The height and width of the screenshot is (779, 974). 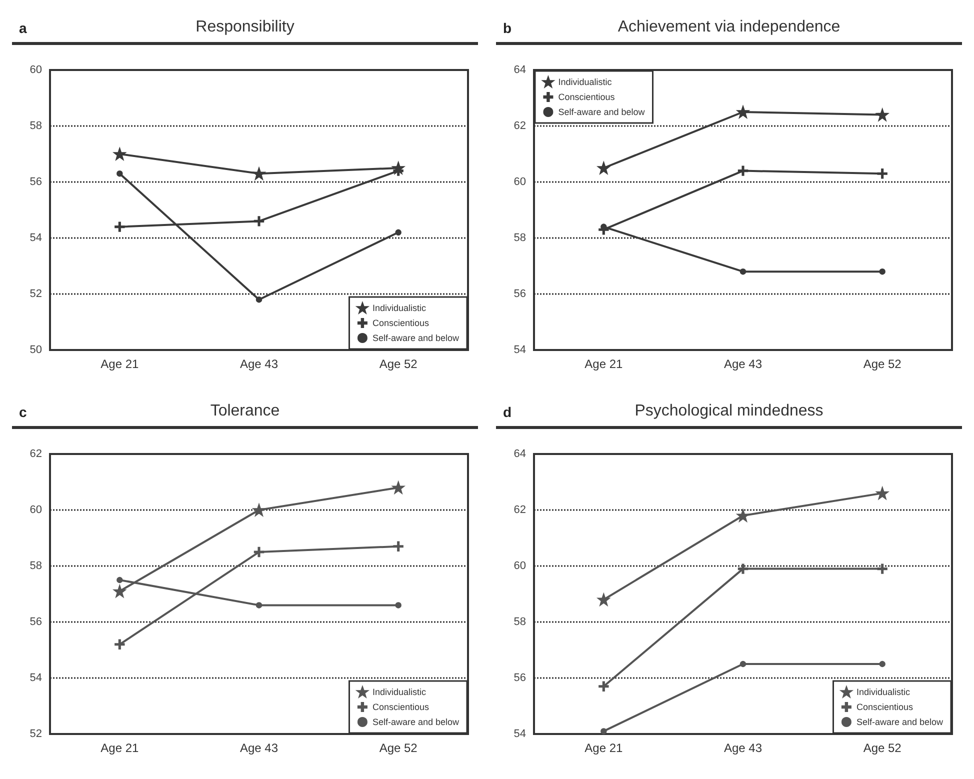 What do you see at coordinates (729, 411) in the screenshot?
I see `chart-title: Psychological mindedness` at bounding box center [729, 411].